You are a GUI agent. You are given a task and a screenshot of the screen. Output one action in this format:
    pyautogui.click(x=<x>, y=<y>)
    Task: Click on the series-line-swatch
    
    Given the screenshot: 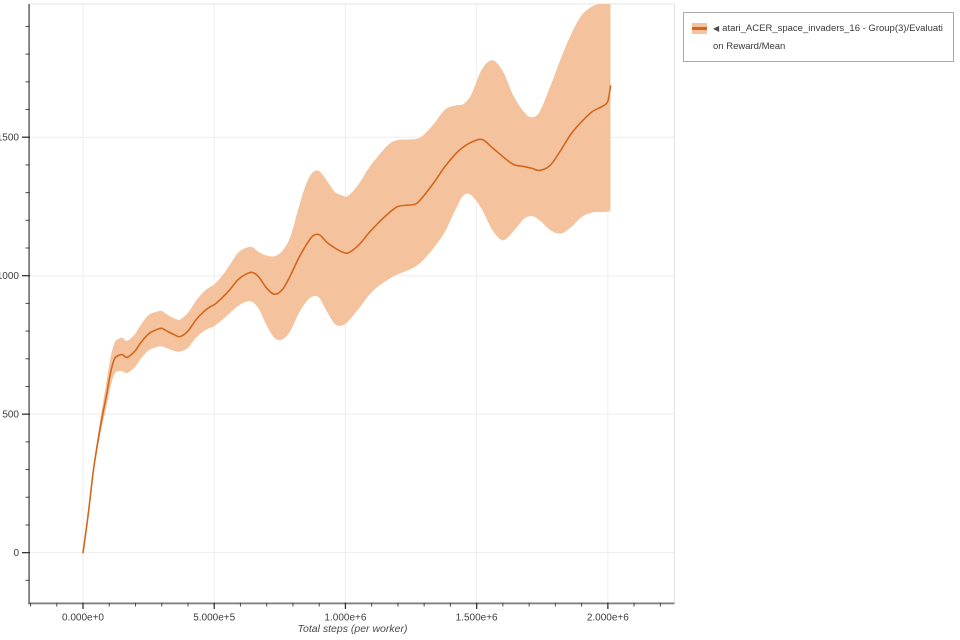 What is the action you would take?
    pyautogui.click(x=699, y=28)
    